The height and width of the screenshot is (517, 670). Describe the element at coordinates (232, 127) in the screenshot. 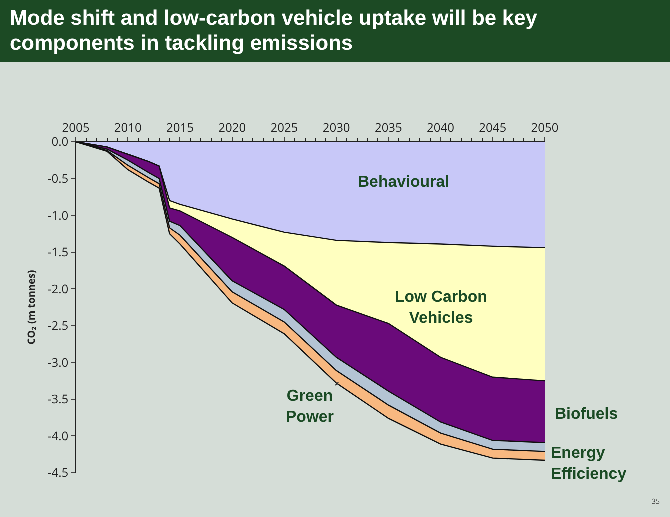

I see `x-tick-label: 2020` at that location.